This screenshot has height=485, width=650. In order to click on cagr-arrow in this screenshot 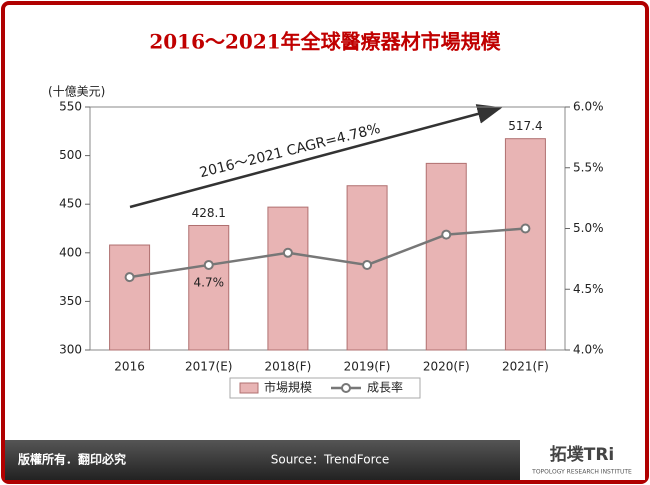, I will do `click(316, 156)`.